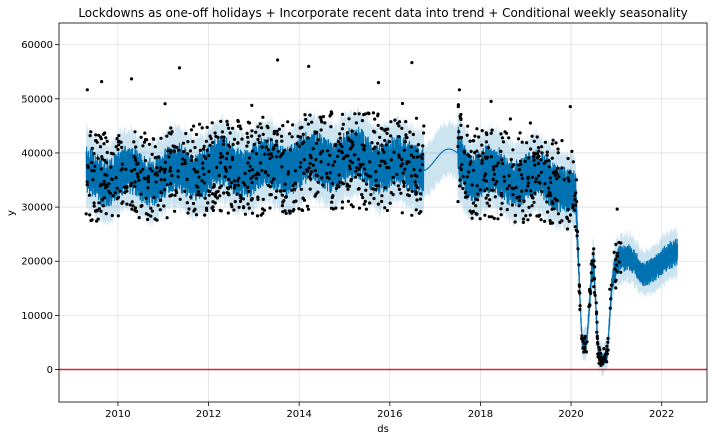 The width and height of the screenshot is (712, 440). What do you see at coordinates (37, 153) in the screenshot?
I see `y-tick-label: 40000` at bounding box center [37, 153].